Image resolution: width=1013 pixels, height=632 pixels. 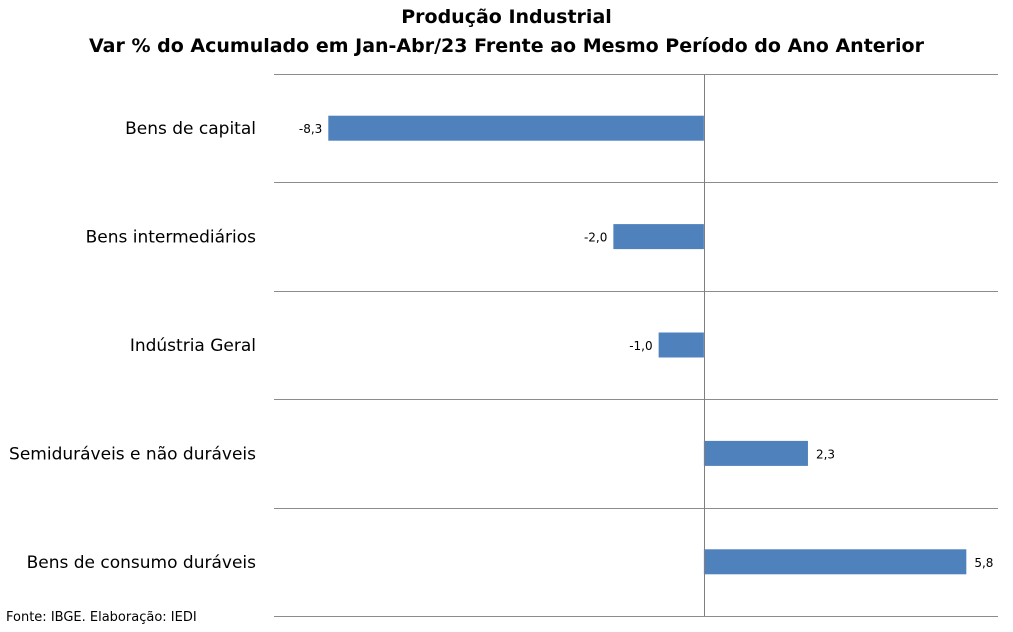 What do you see at coordinates (595, 238) in the screenshot?
I see `data-label: -2,0` at bounding box center [595, 238].